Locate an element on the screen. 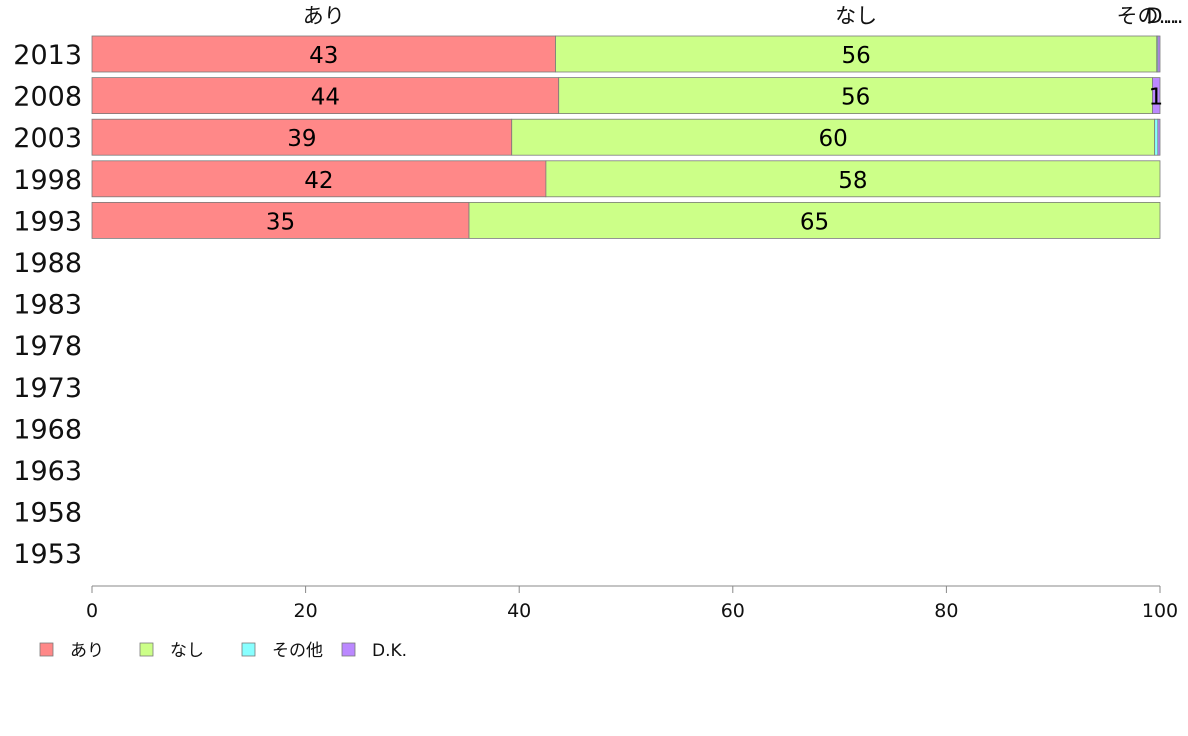 Image resolution: width=1188 pixels, height=736 pixels. data-label: 42 is located at coordinates (318, 181).